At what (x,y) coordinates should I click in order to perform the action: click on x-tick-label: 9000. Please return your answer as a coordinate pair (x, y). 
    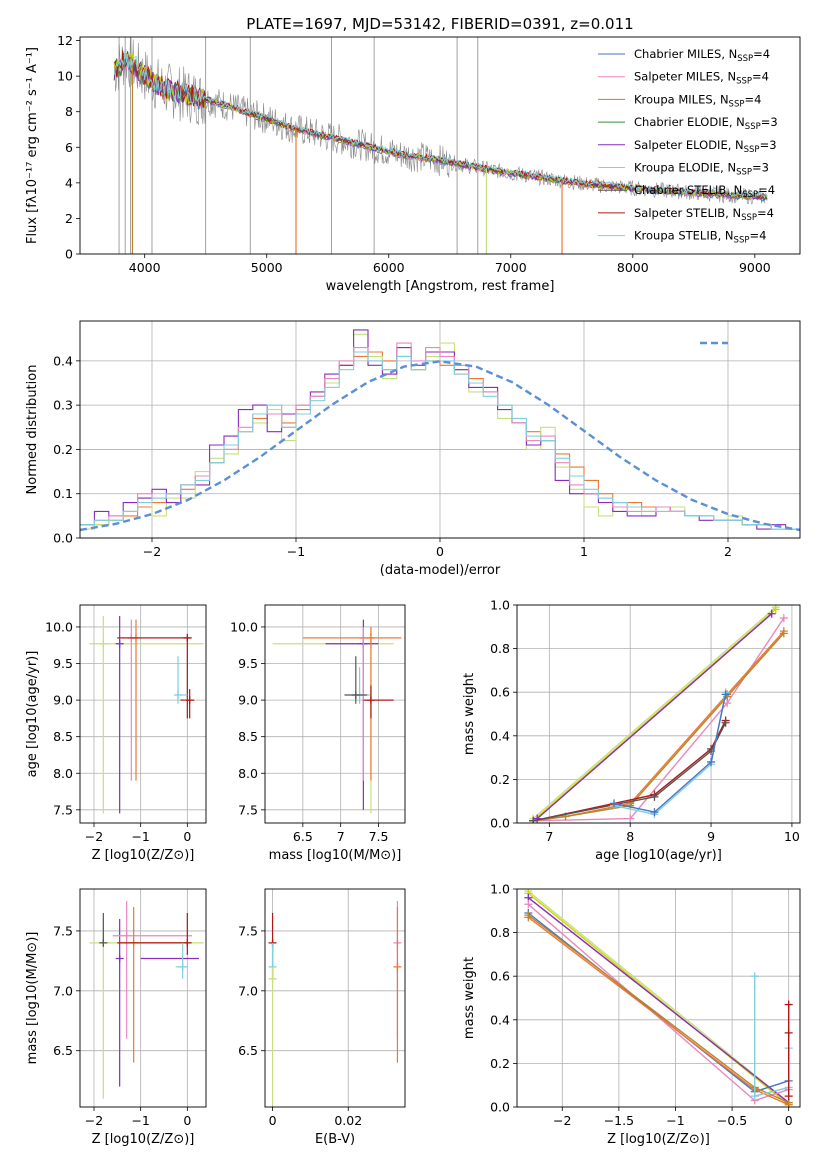
    Looking at the image, I should click on (755, 267).